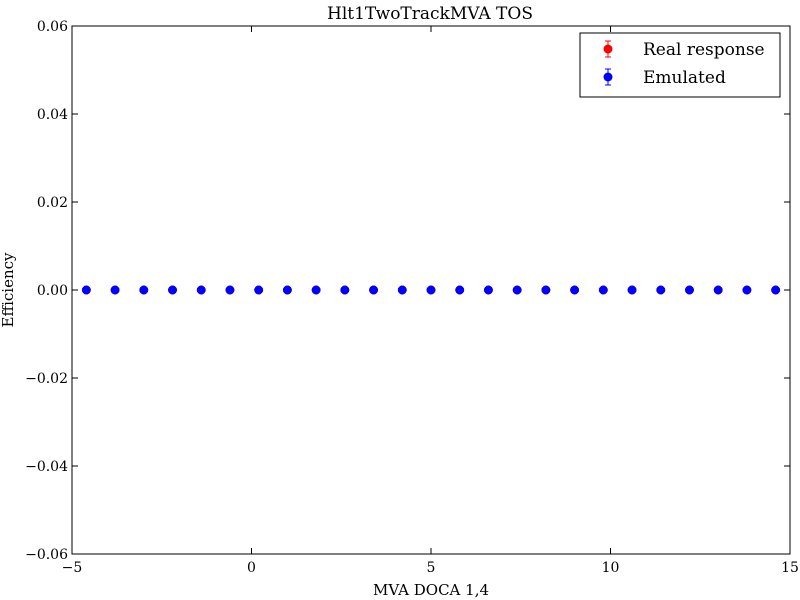 This screenshot has width=800, height=600. What do you see at coordinates (52, 203) in the screenshot?
I see `y-tick-label: 0.02` at bounding box center [52, 203].